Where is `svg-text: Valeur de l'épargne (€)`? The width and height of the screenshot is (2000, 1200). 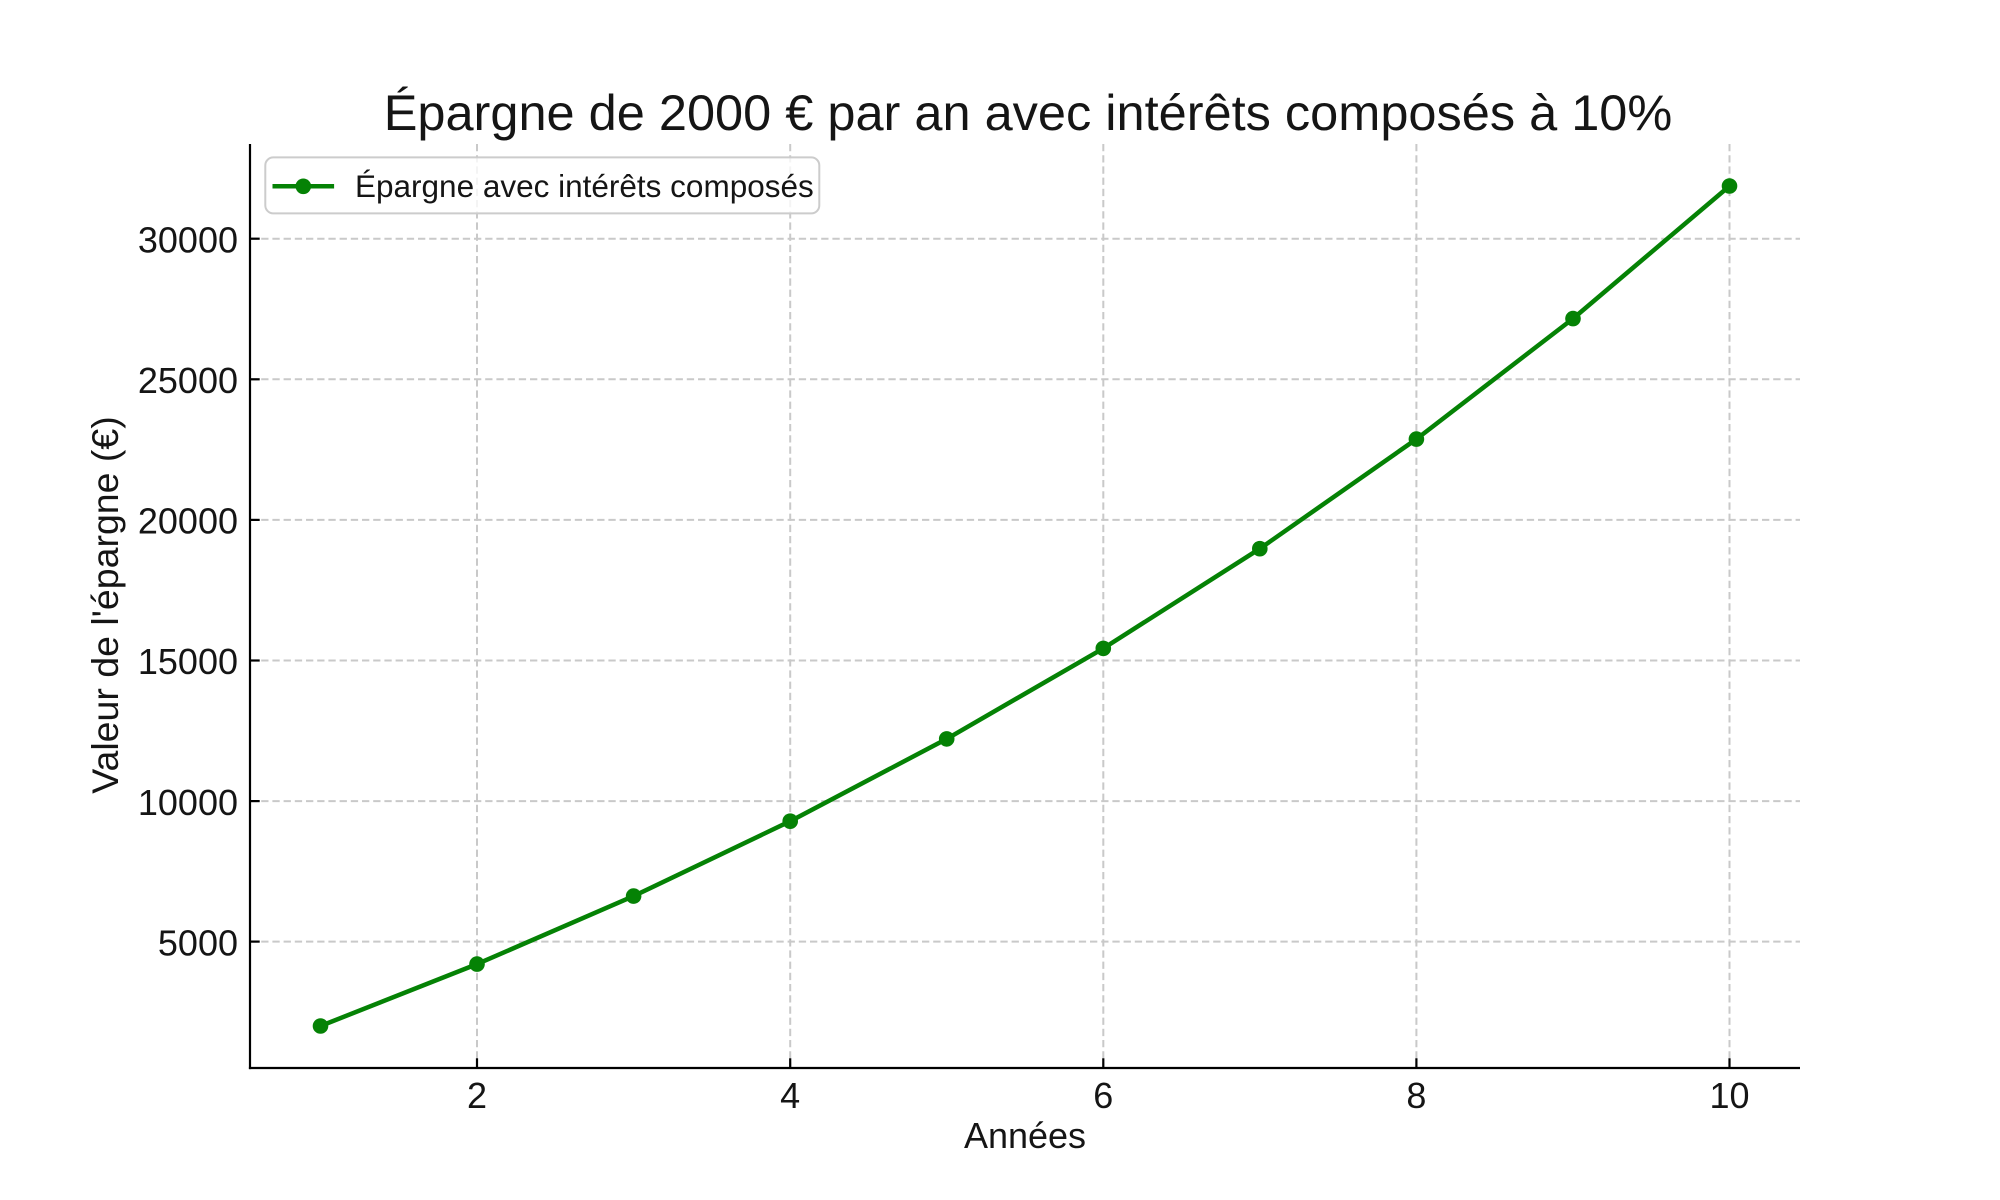 svg-text: Valeur de l'épargne (€) is located at coordinates (105, 605).